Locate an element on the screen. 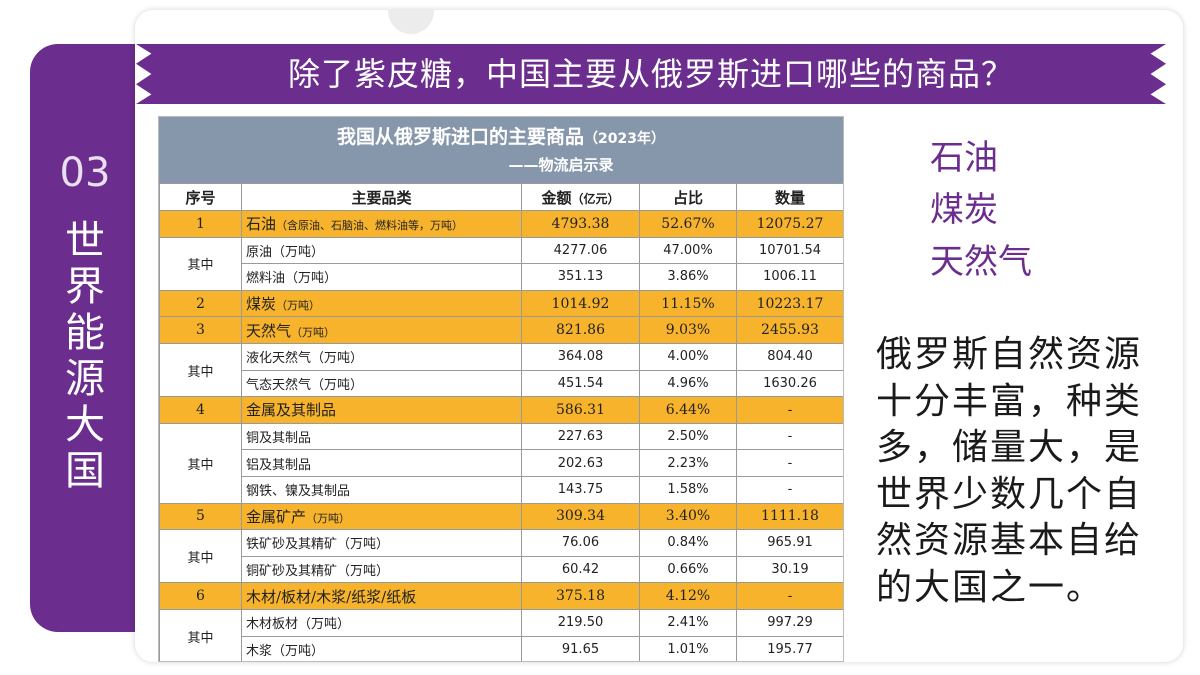  table-row-sub: 其中 铁矿砂及其精矿（万吨） 76.06 0.84% 965.91 is located at coordinates (501, 556).